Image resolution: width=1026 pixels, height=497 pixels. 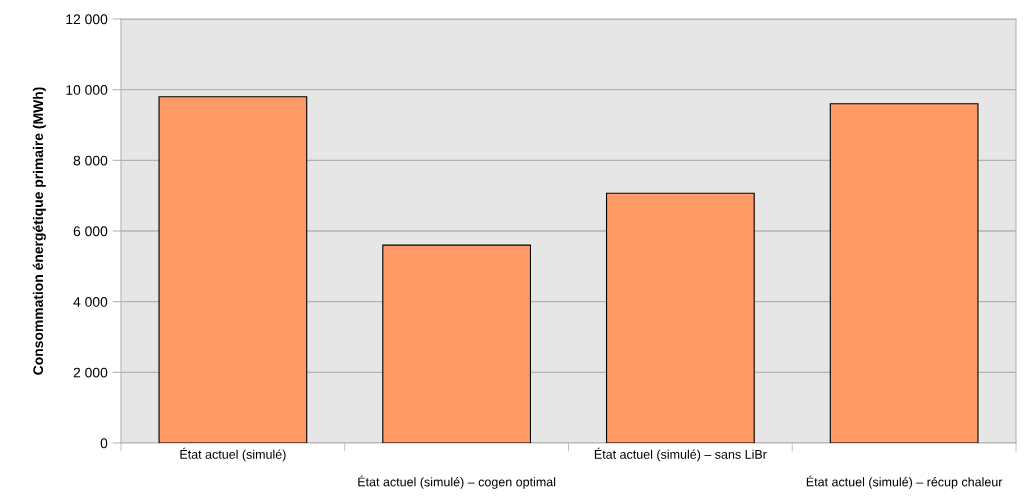 I want to click on y-tick-label: 2 000, so click(x=90, y=372).